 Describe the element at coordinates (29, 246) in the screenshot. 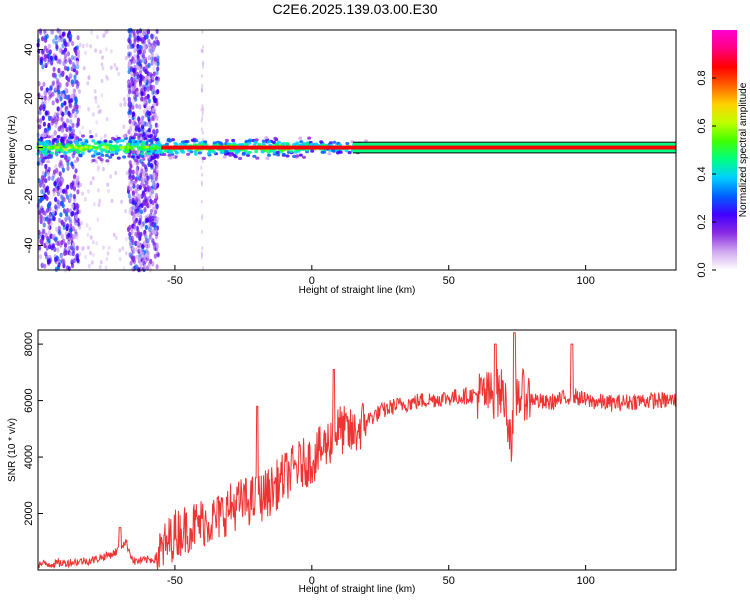

I see `y-tick-label: -40` at that location.